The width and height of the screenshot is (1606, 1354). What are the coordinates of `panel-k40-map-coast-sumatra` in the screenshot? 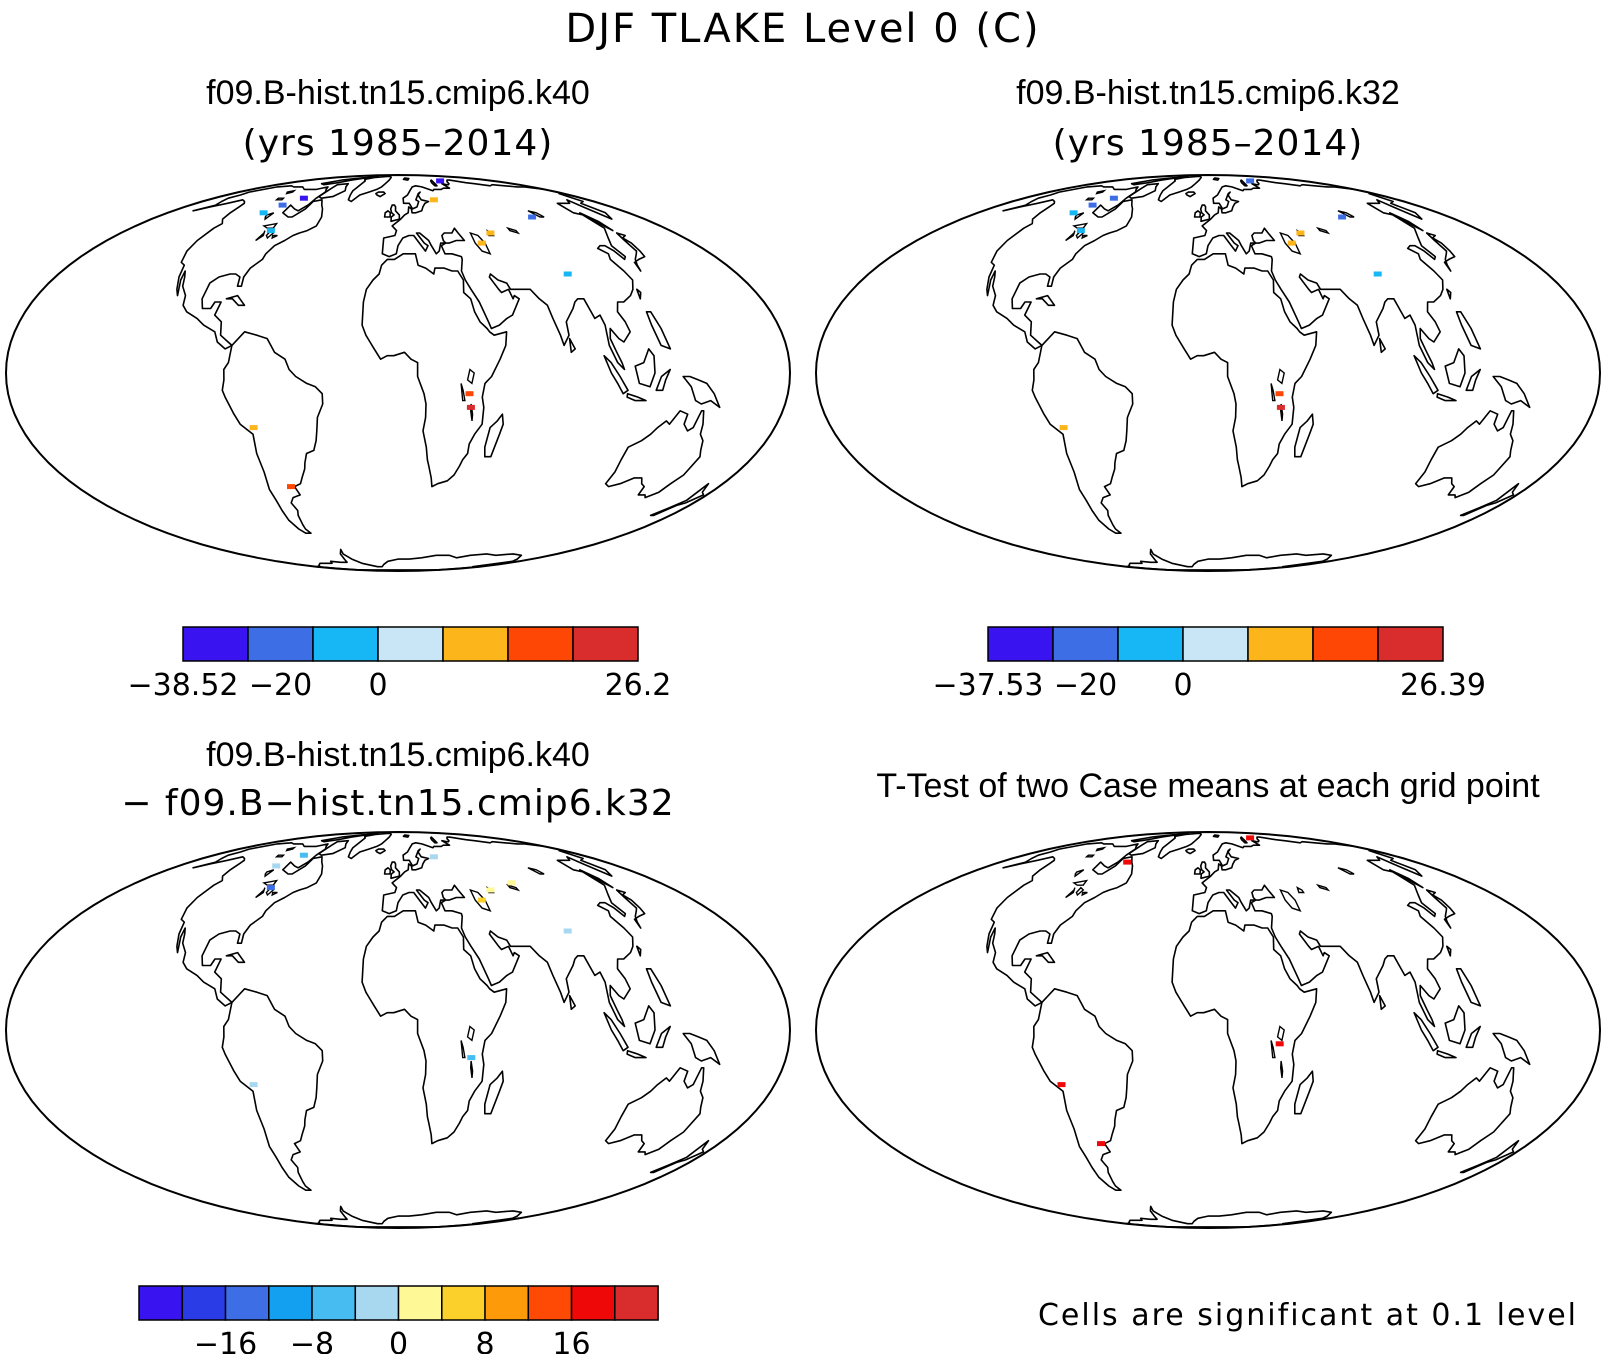 It's located at (616, 374).